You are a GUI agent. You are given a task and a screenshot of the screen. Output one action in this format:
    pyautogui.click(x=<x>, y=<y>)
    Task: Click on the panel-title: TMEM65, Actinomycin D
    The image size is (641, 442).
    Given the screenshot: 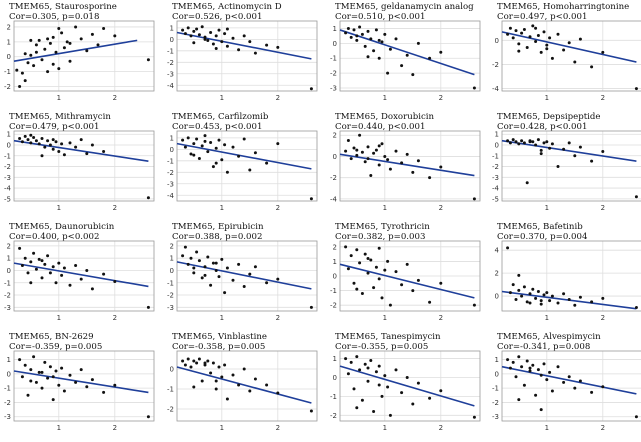 What is the action you would take?
    pyautogui.click(x=227, y=7)
    